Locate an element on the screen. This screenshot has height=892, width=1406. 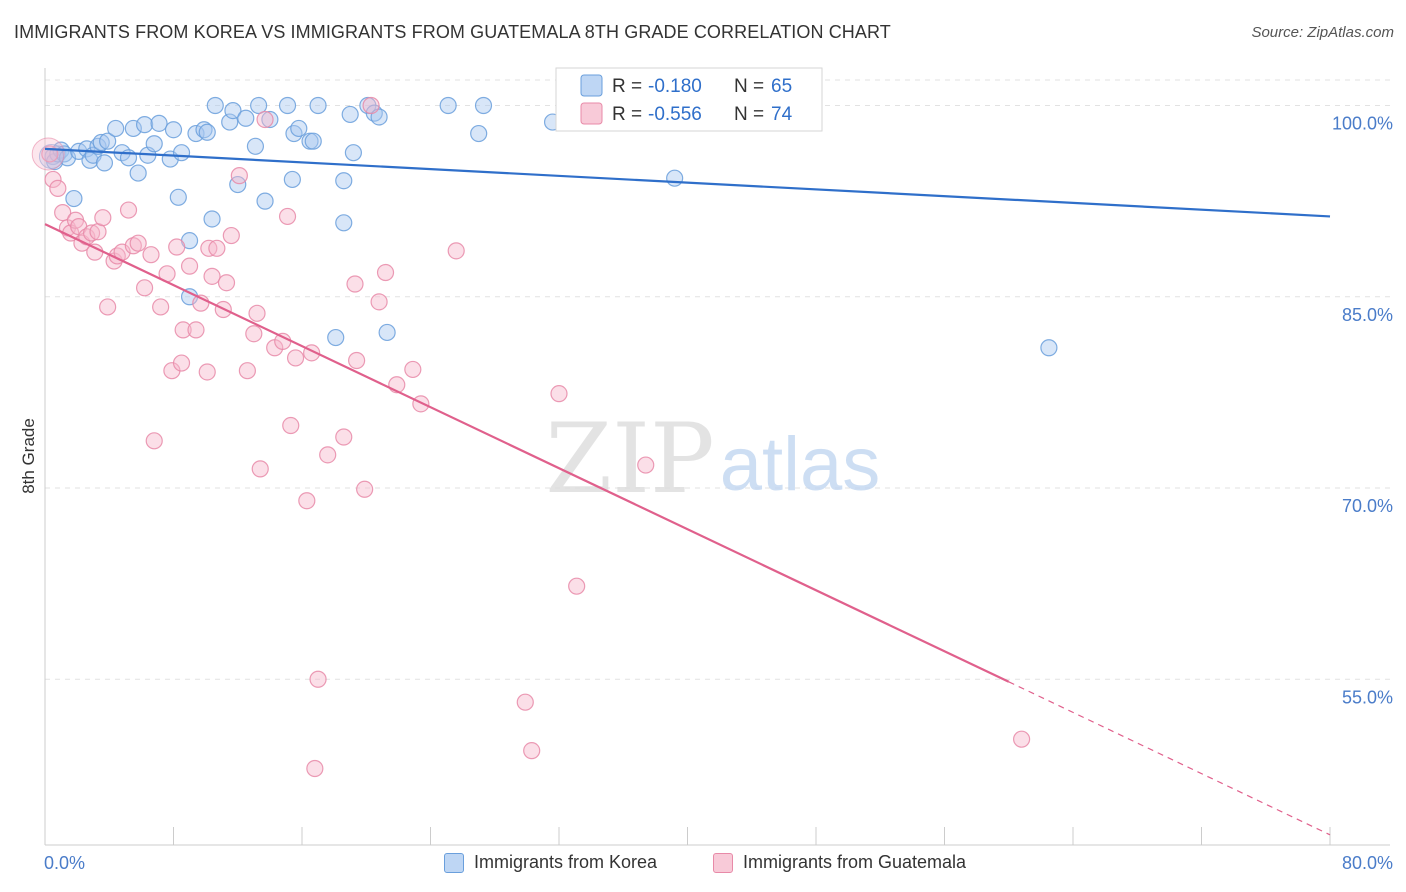
x-tick-label-min: 0.0% is located at coordinates (64, 863).